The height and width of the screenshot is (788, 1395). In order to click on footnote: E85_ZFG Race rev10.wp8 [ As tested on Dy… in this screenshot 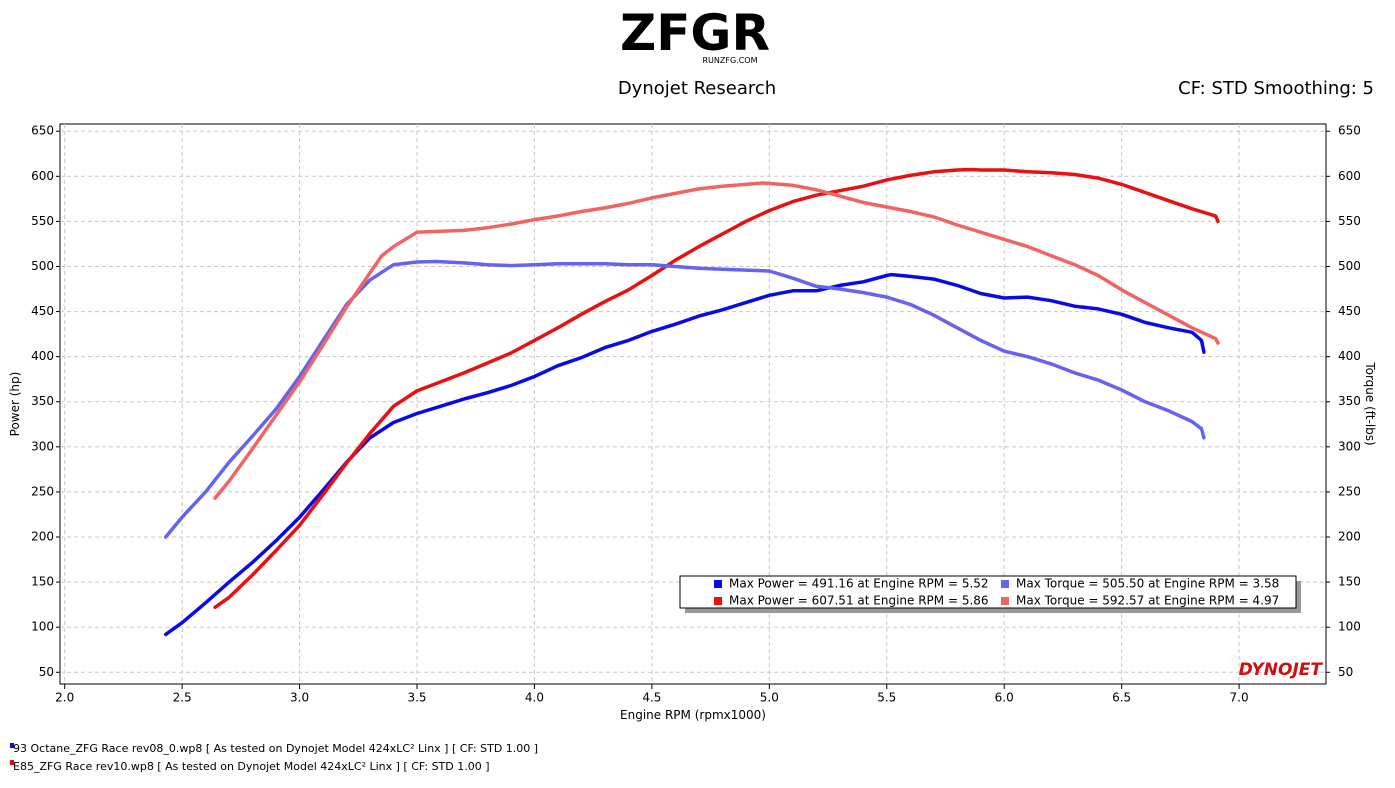, I will do `click(251, 766)`.